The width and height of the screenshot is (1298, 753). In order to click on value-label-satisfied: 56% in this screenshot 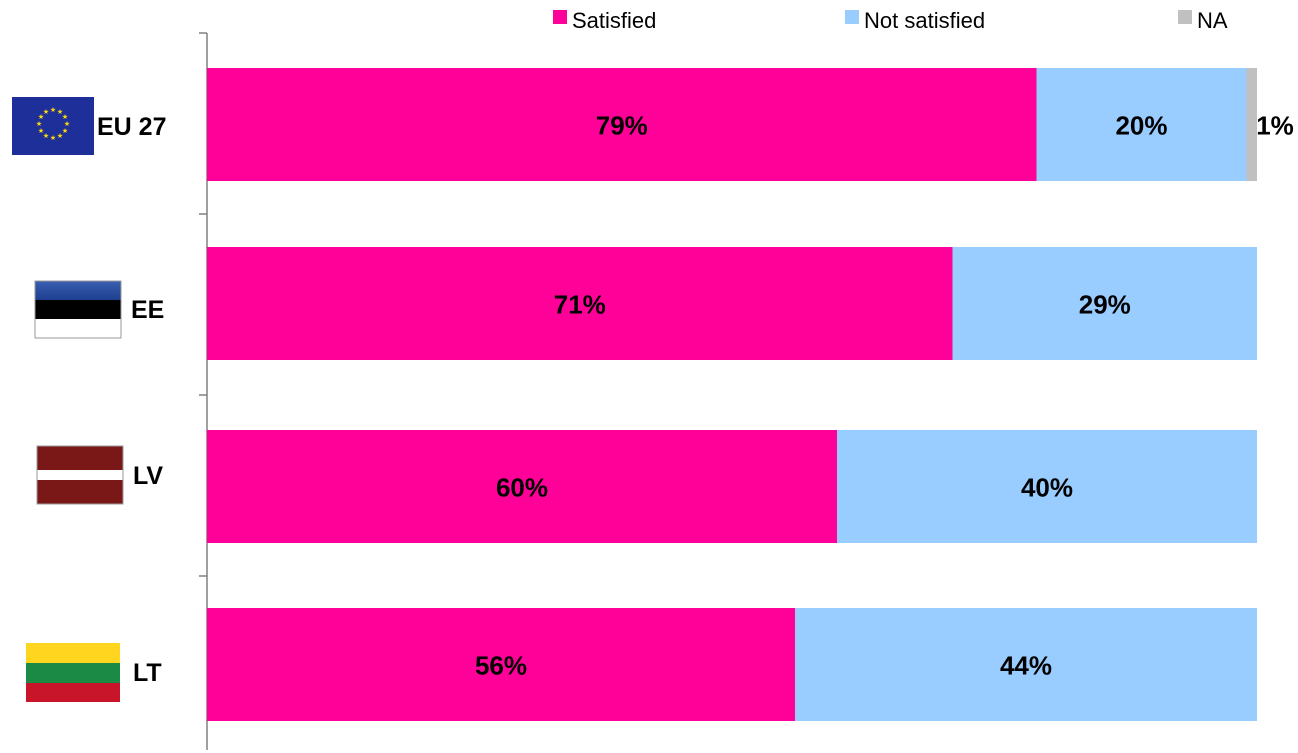, I will do `click(501, 666)`.